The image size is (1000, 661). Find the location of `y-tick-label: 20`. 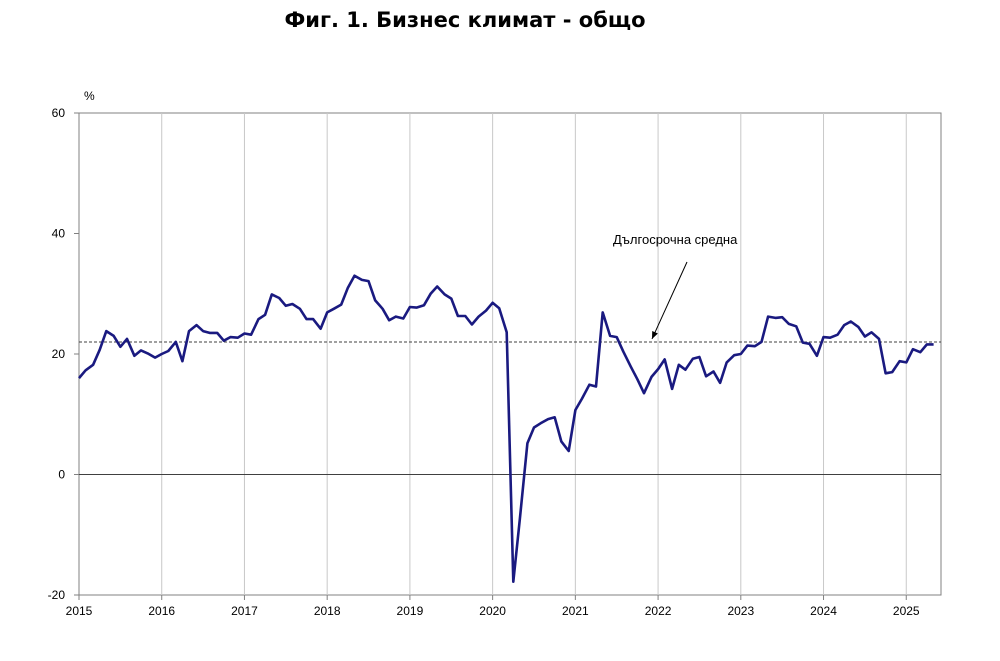

y-tick-label: 20 is located at coordinates (59, 354).